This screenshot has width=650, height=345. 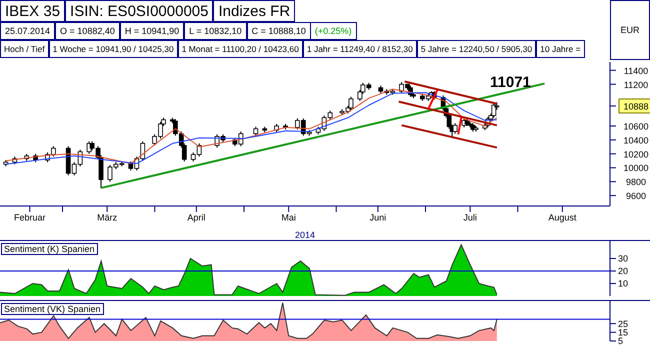 I want to click on y-tick-label: 30, so click(x=623, y=259).